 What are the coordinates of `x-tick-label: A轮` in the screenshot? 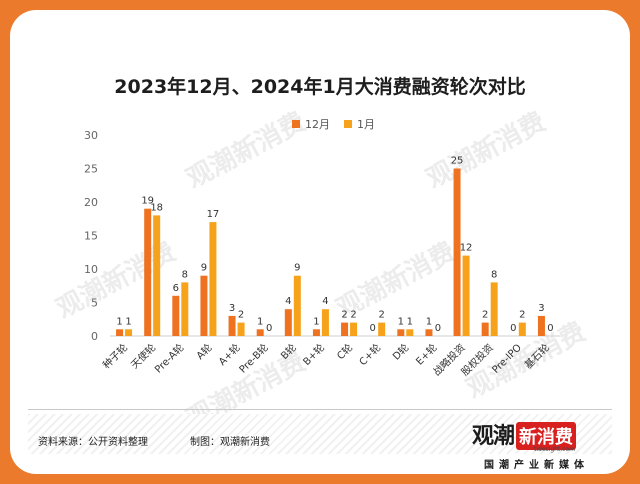 It's located at (203, 351).